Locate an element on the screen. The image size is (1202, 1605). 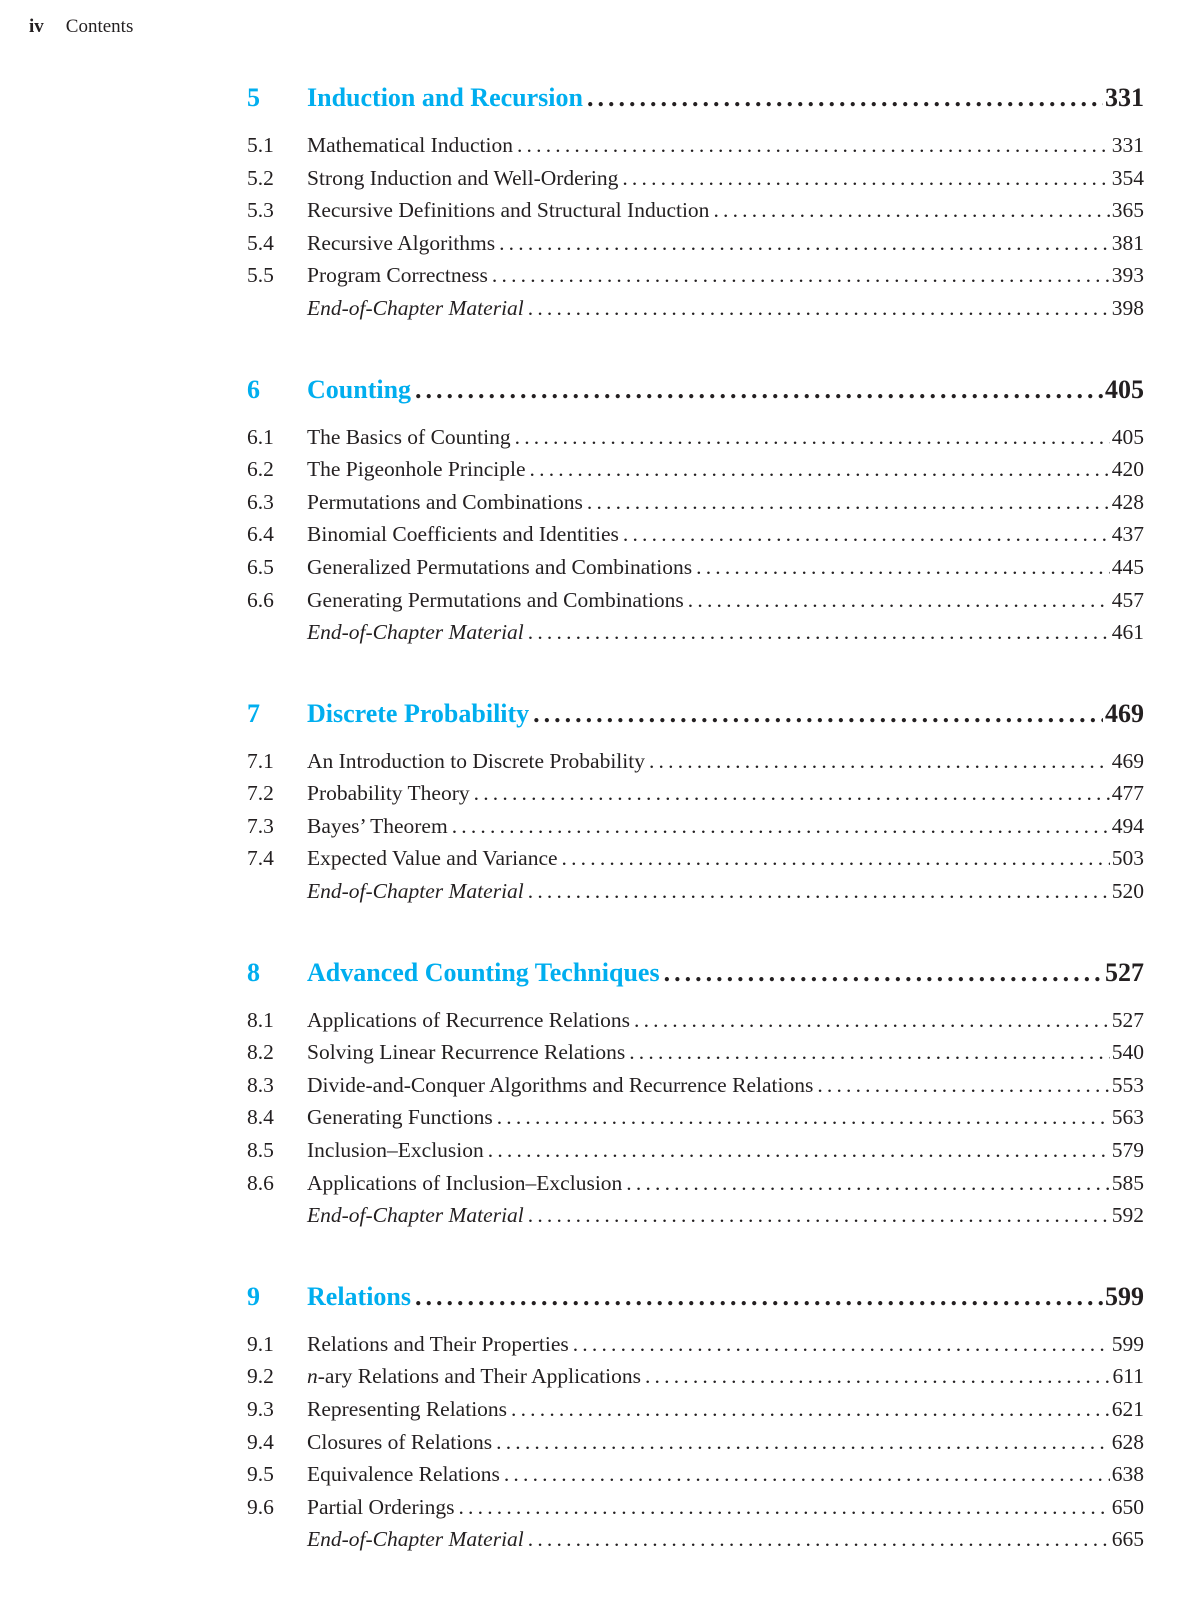
section-title-text: The Pigeonhole Principle is located at coordinates (416, 469).